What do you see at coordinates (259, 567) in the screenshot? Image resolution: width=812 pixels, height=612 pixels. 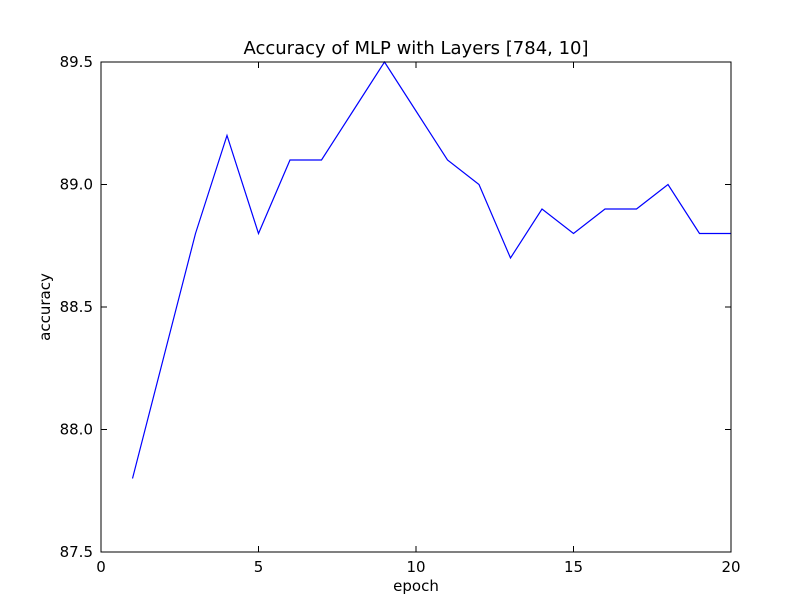 I see `x-tick-label: 5` at bounding box center [259, 567].